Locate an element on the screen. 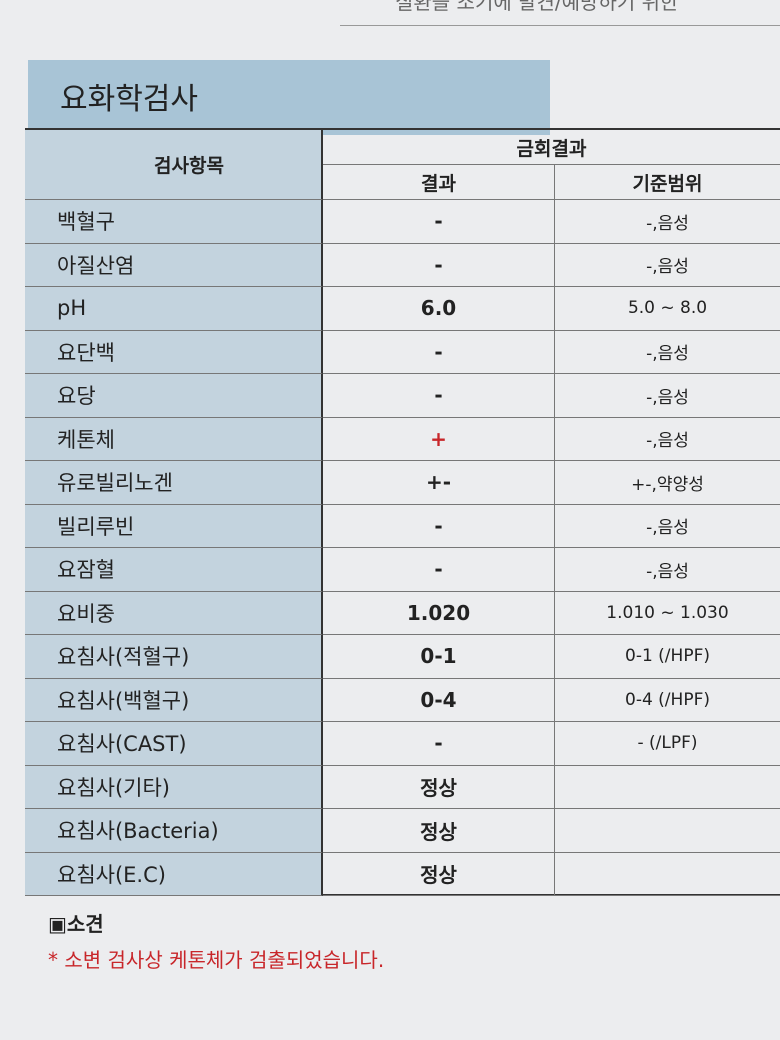 Image resolution: width=780 pixels, height=1040 pixels. item-name: 요침사(기타) is located at coordinates (174, 787).